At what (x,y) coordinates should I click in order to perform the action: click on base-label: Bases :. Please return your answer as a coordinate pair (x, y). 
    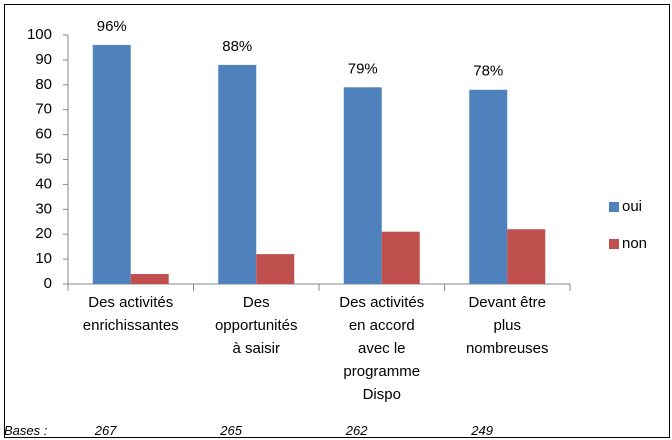
    Looking at the image, I should click on (26, 430).